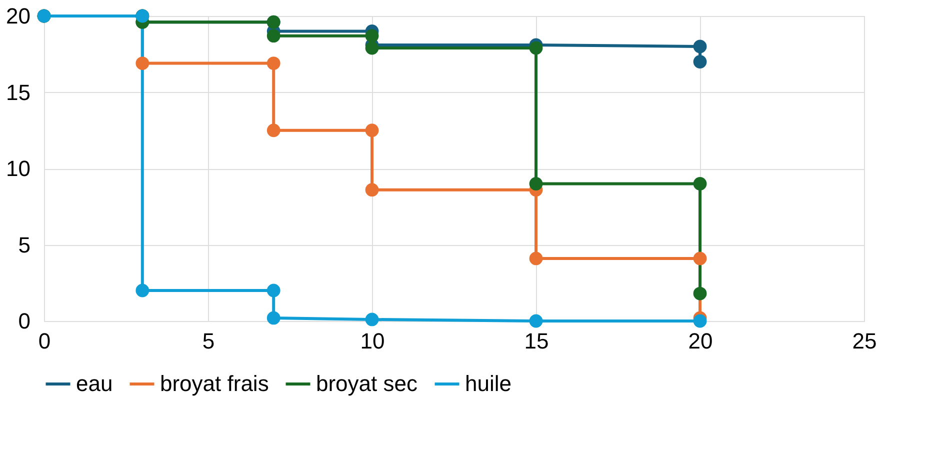  Describe the element at coordinates (18, 16) in the screenshot. I see `y-tick-label: 20` at that location.